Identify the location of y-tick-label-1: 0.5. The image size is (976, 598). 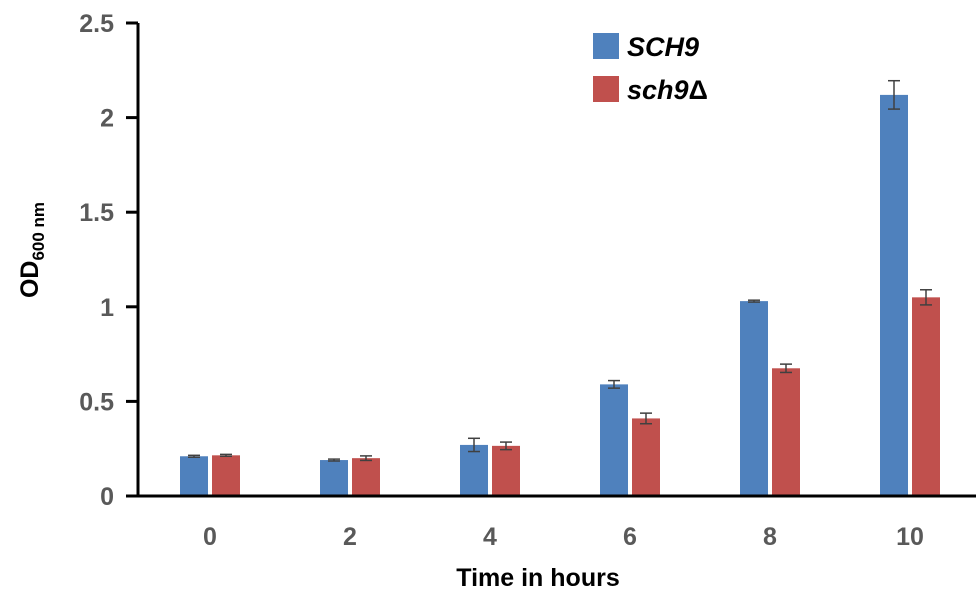
(96, 402).